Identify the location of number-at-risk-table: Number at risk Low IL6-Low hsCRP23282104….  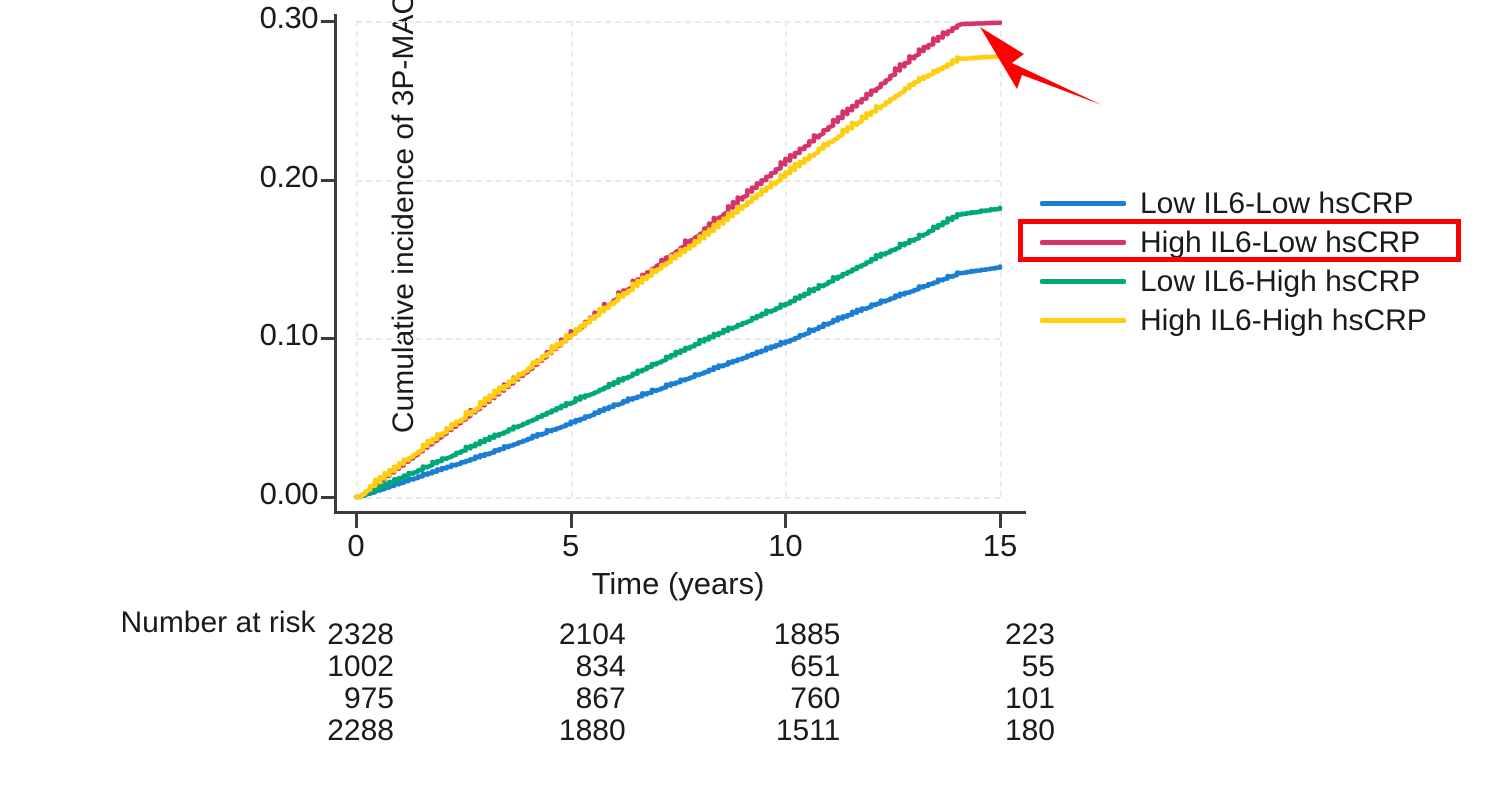
(527, 676).